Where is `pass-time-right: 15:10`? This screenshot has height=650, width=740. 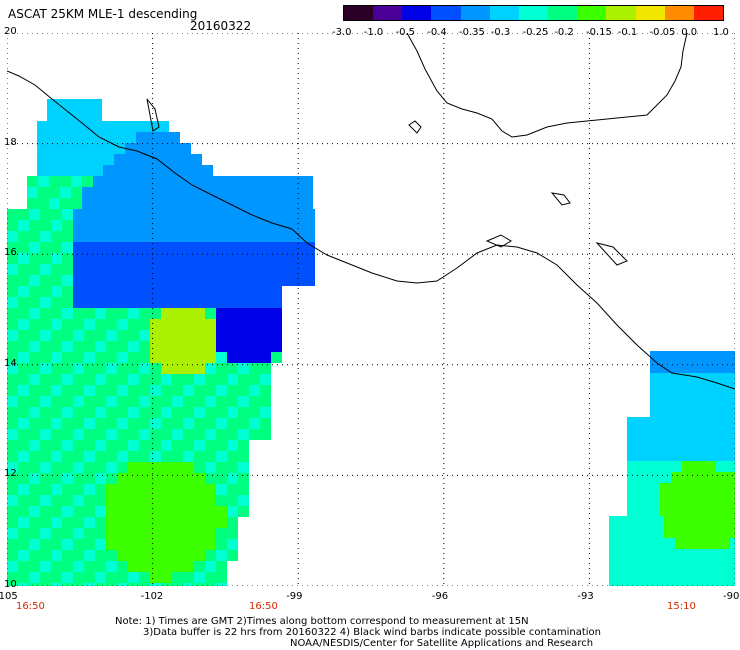 pass-time-right: 15:10 is located at coordinates (681, 606).